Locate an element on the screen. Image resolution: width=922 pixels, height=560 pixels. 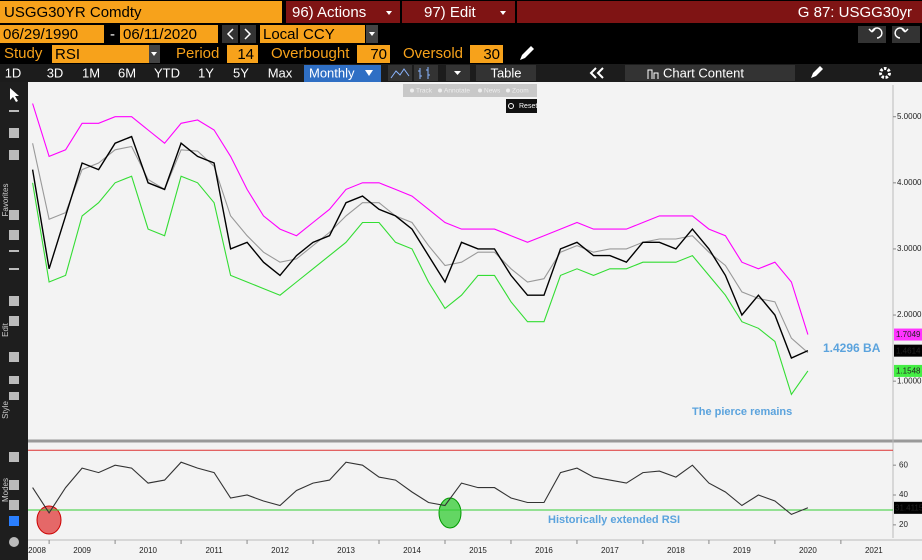
y-tick-label: 60 is located at coordinates (903, 464).